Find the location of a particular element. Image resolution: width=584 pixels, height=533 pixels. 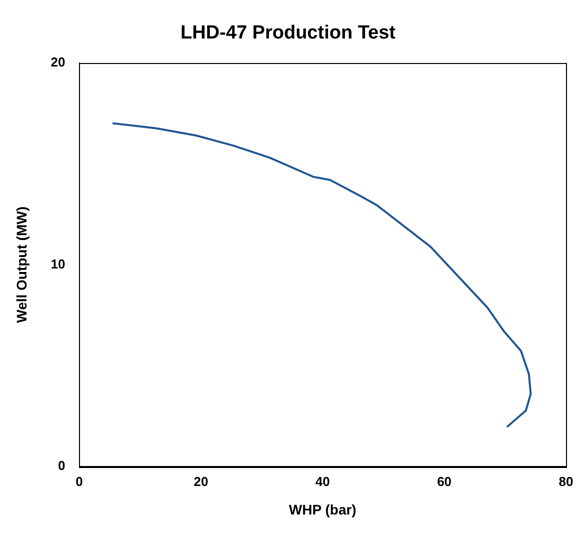

x-tick-label: 80 is located at coordinates (566, 481).